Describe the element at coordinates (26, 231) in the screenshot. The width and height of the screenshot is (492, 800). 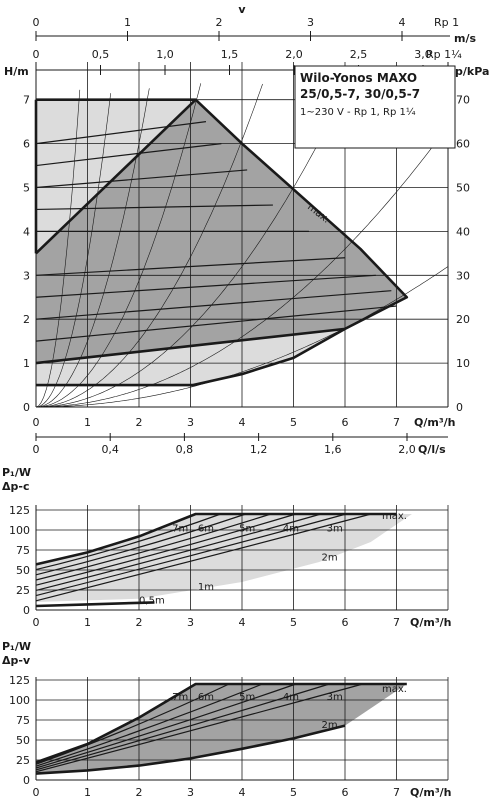
I see `head-y-tick: 4` at that location.